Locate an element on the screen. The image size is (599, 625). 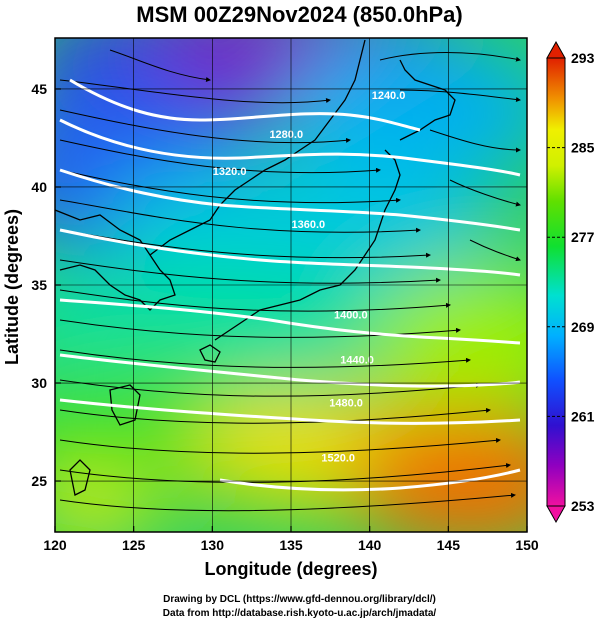
y-tick-label: 30 is located at coordinates (39, 383).